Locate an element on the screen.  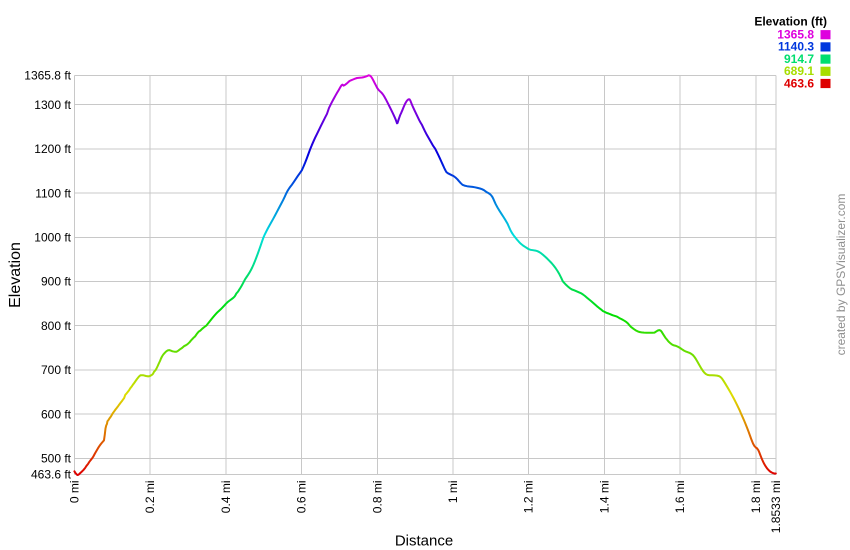
svg-text: 1.4 mi is located at coordinates (604, 497).